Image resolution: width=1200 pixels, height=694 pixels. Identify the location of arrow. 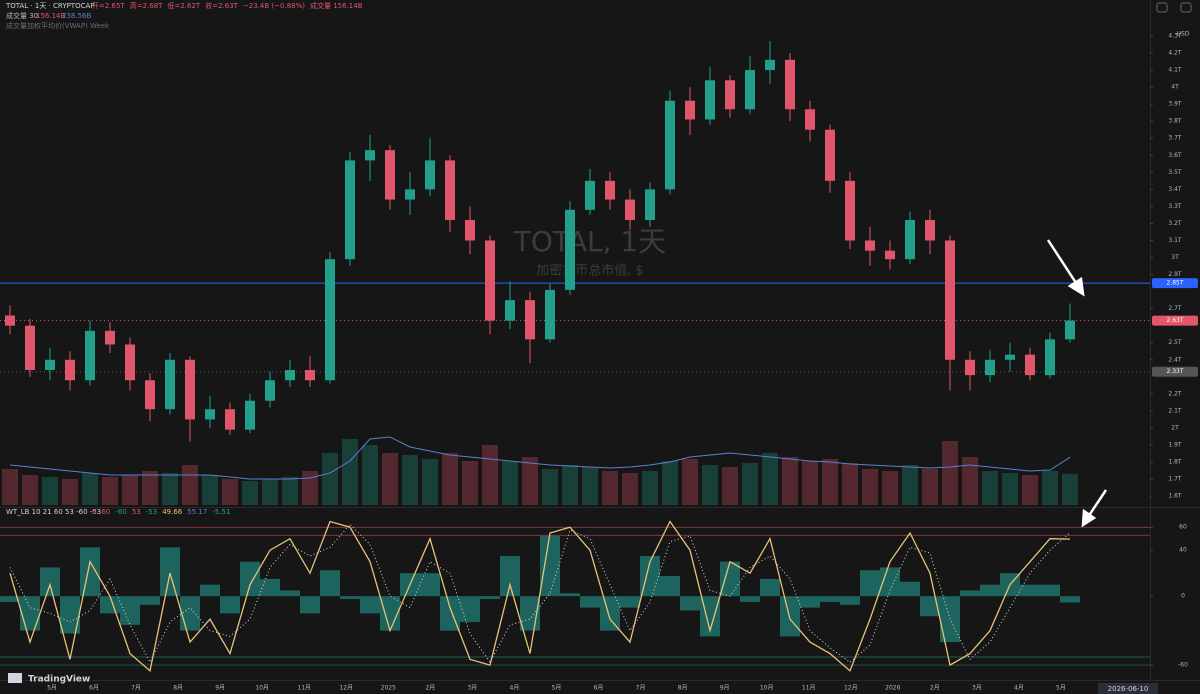
(1097, 503).